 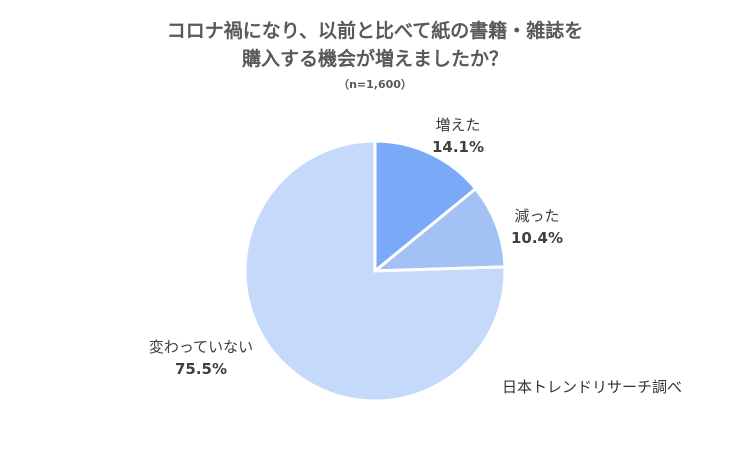 I want to click on chart-title-line2: 購入する機会が増えましたか？, so click(x=374, y=59).